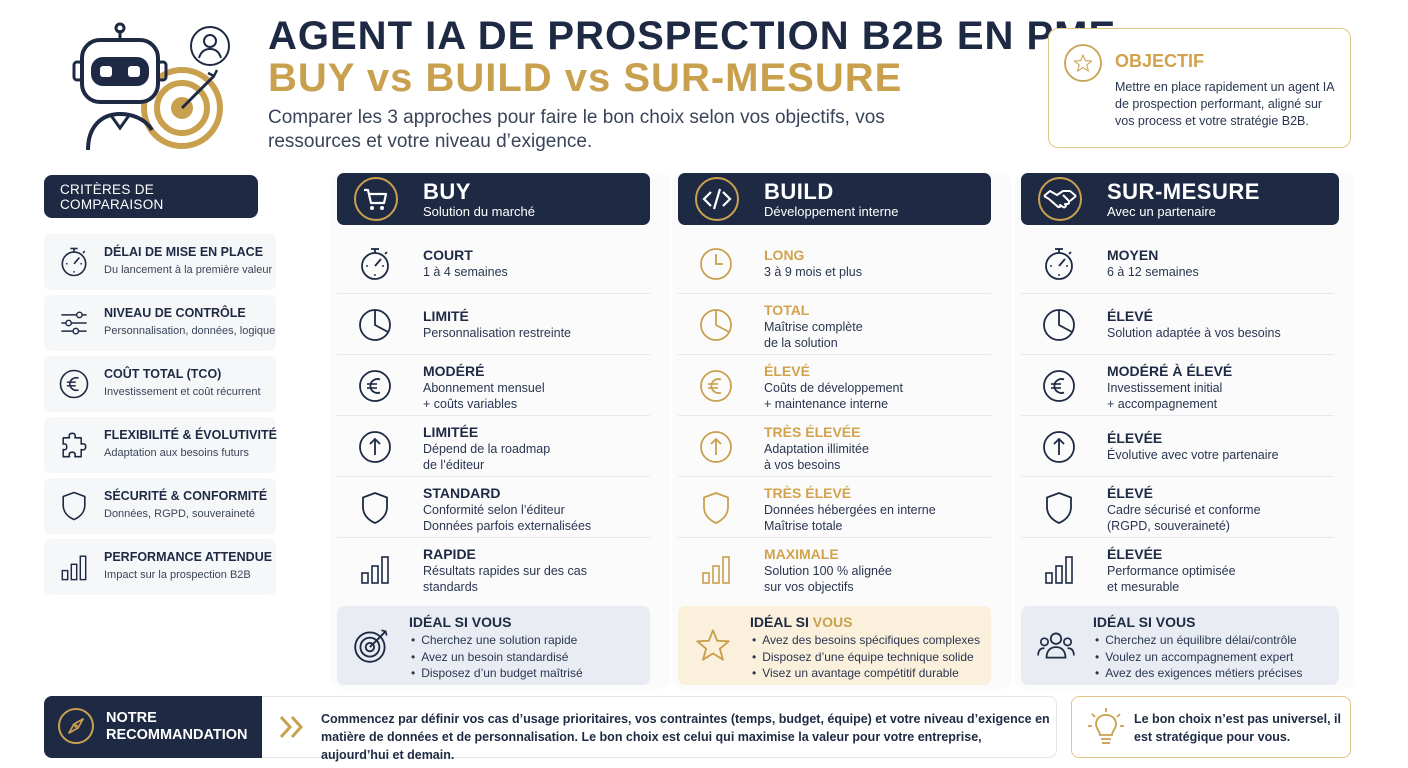 The width and height of the screenshot is (1408, 768). I want to click on puzzle-icon, so click(74, 445).